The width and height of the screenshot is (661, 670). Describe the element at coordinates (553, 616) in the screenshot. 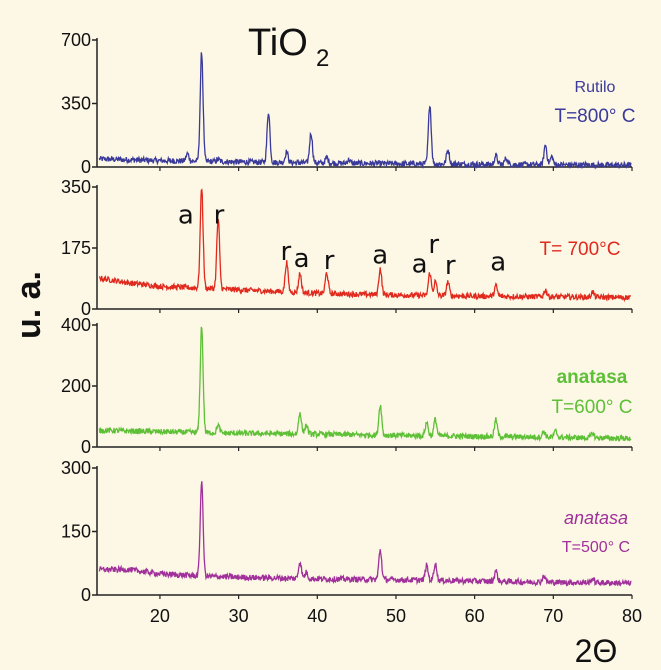

I see `x-tick-label: 70` at that location.